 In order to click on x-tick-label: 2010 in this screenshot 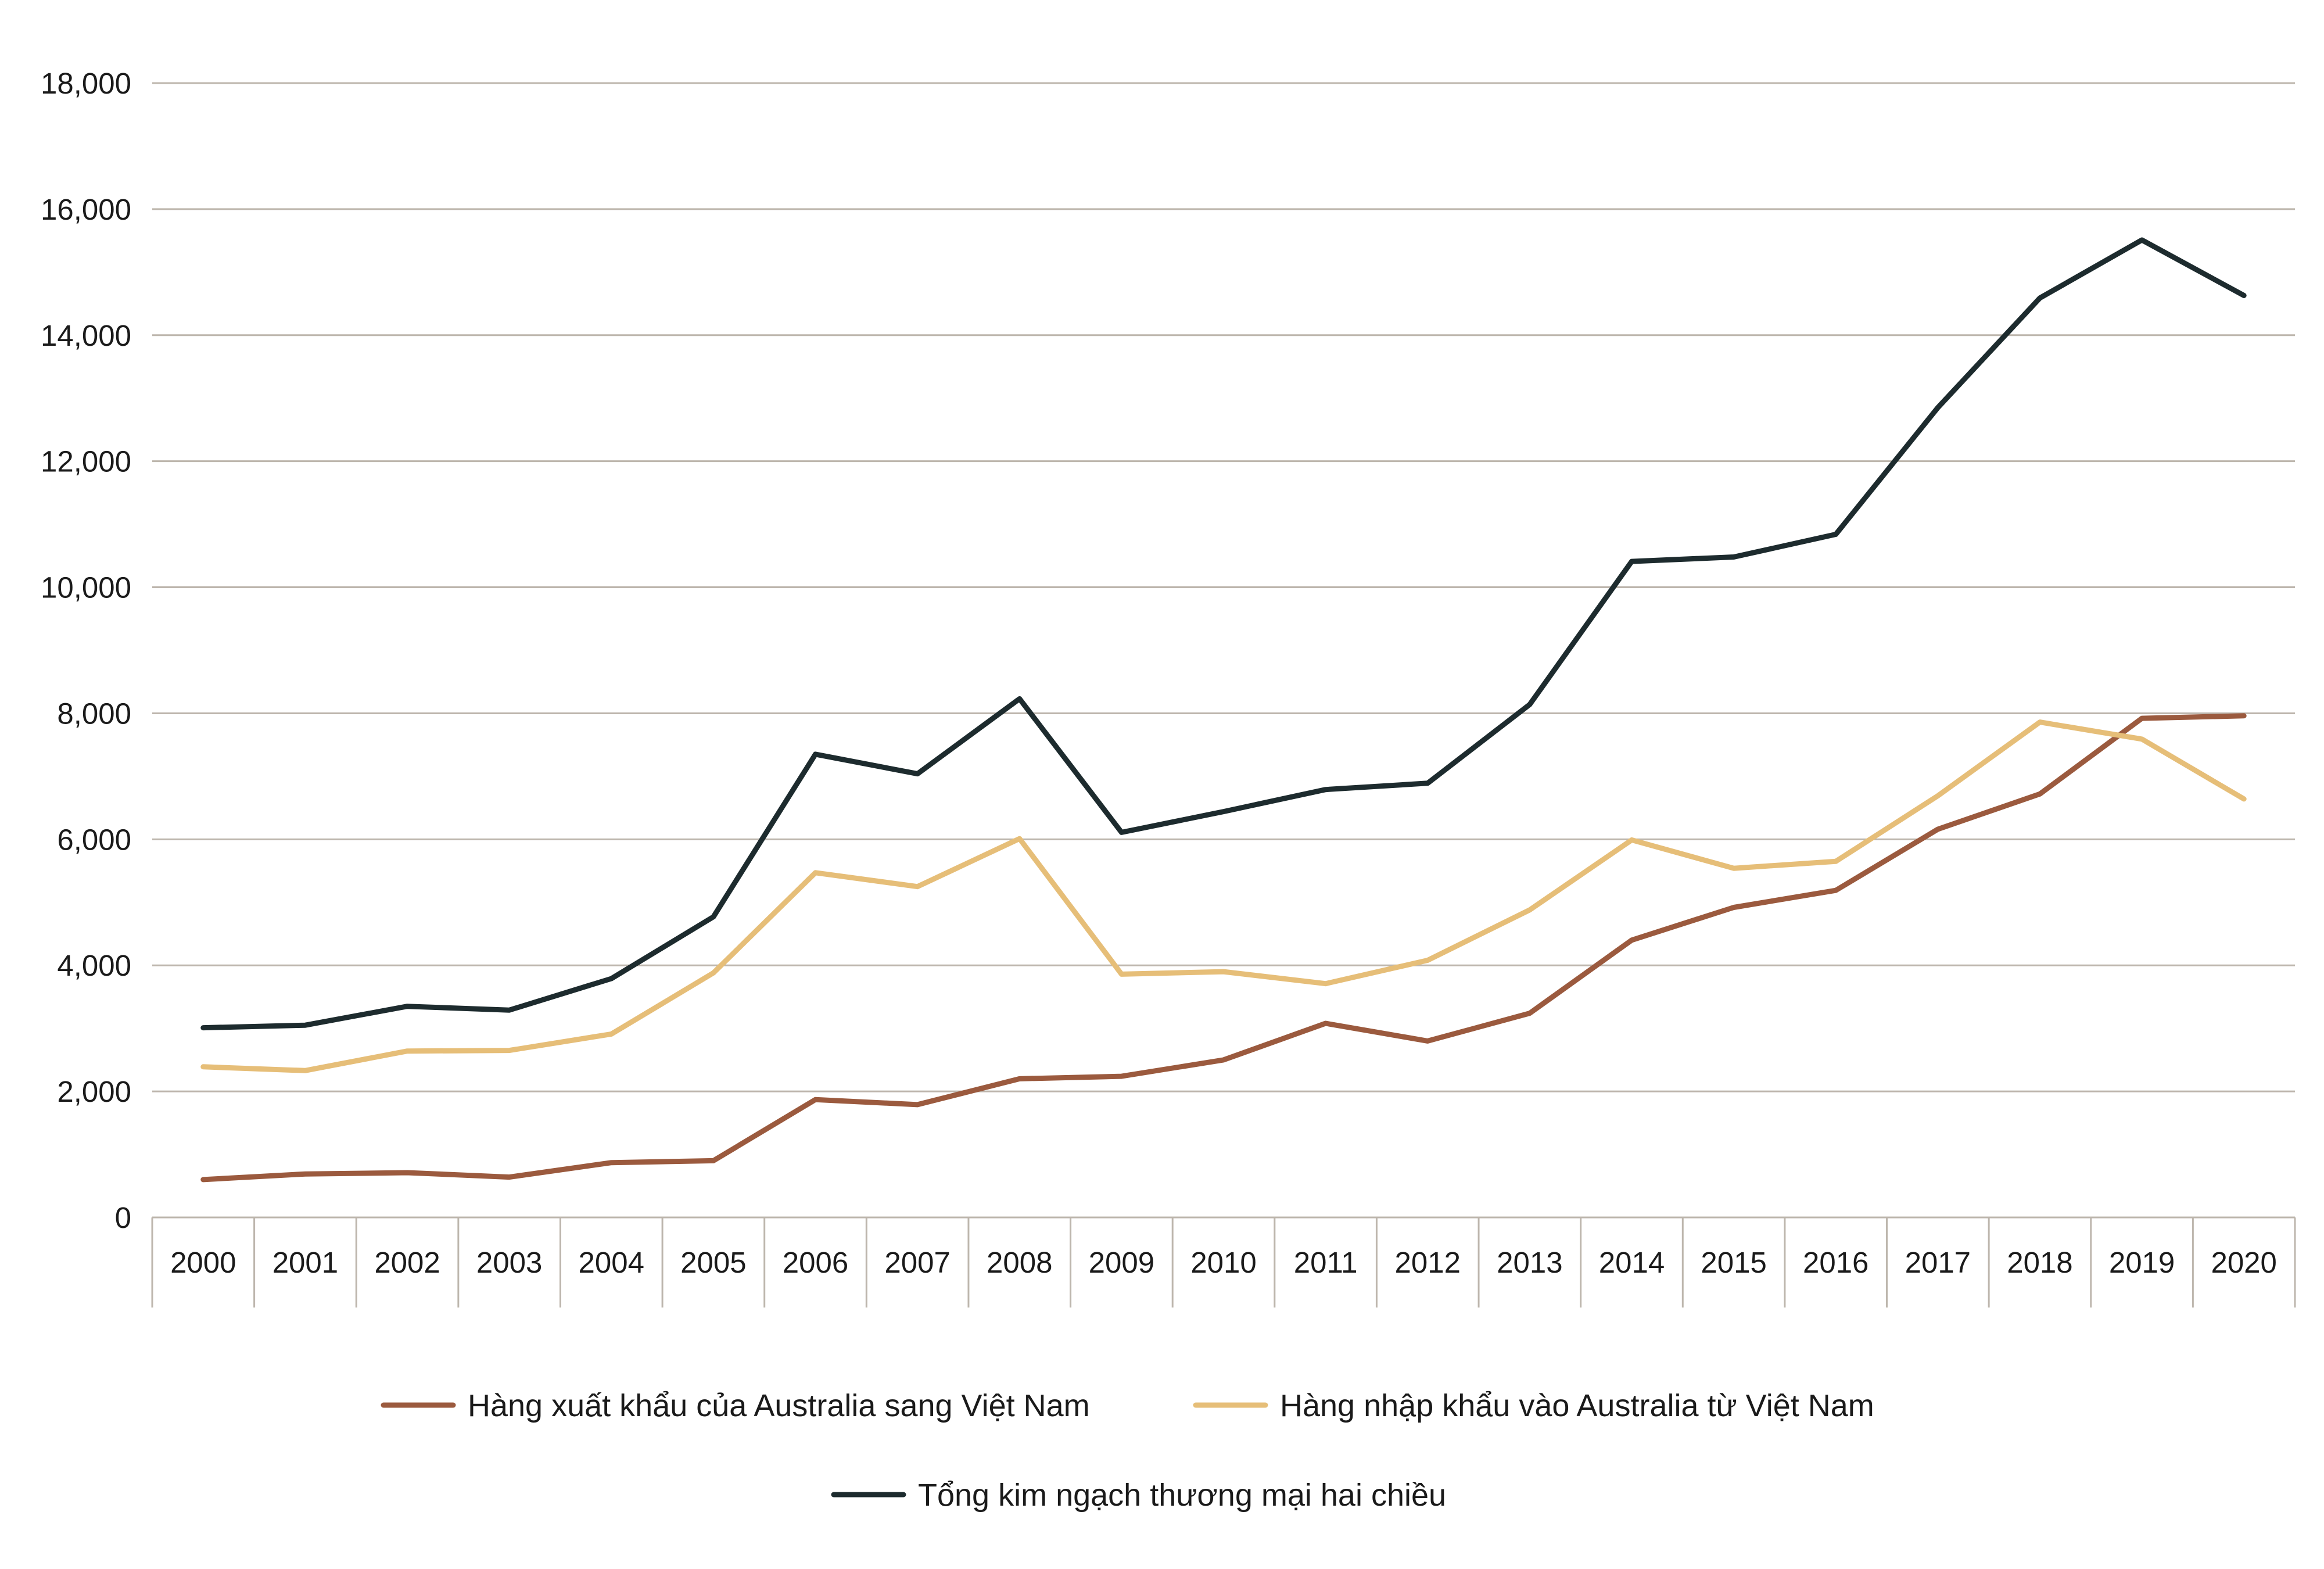, I will do `click(1223, 1262)`.